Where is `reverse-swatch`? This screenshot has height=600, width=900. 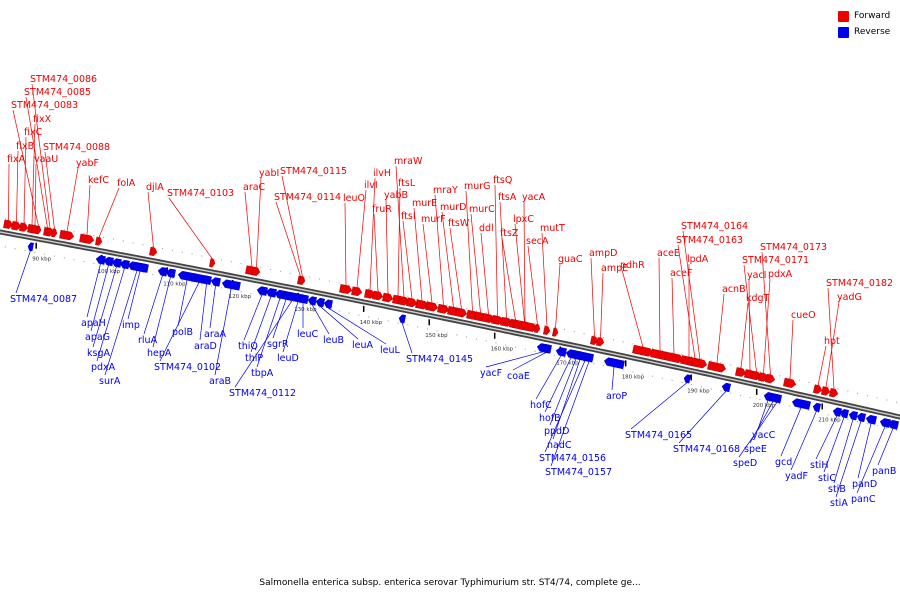 reverse-swatch is located at coordinates (843, 32).